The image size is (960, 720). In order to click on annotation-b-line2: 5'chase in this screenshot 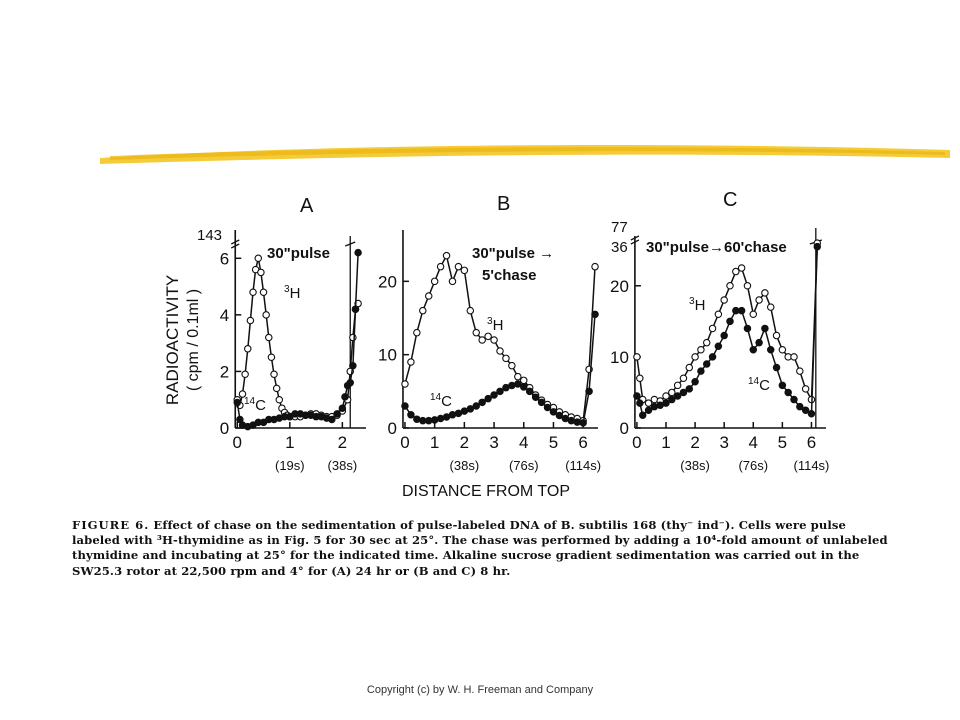, I will do `click(509, 275)`.